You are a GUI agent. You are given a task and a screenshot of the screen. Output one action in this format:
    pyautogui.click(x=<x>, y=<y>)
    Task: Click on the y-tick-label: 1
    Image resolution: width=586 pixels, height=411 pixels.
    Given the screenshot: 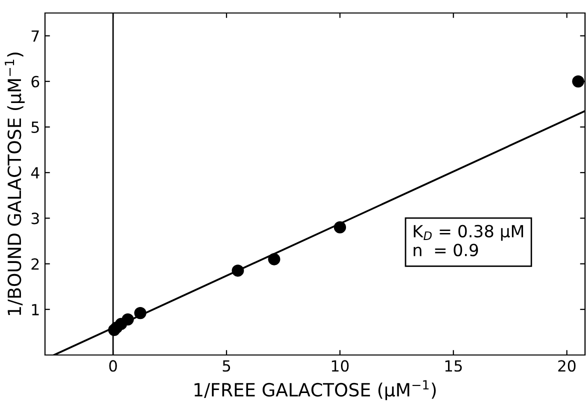 What is the action you would take?
    pyautogui.click(x=35, y=310)
    